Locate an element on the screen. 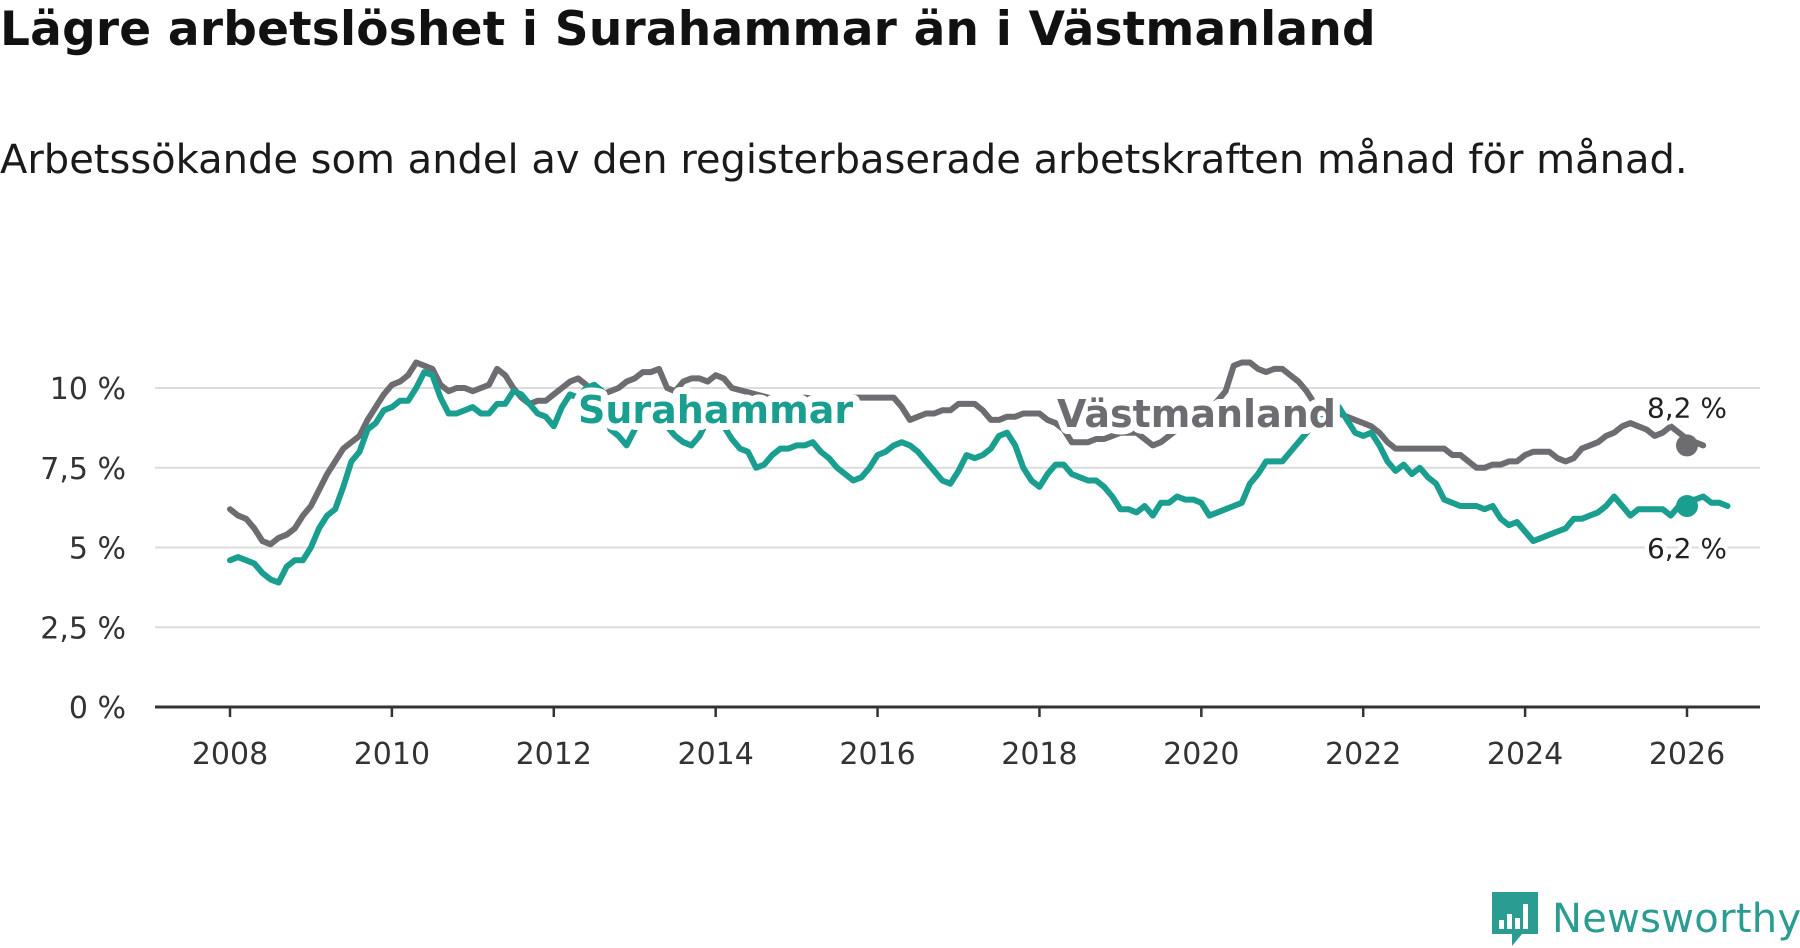 This screenshot has width=1800, height=948. bar-chart-speech-bubble-icon is located at coordinates (1515, 919).